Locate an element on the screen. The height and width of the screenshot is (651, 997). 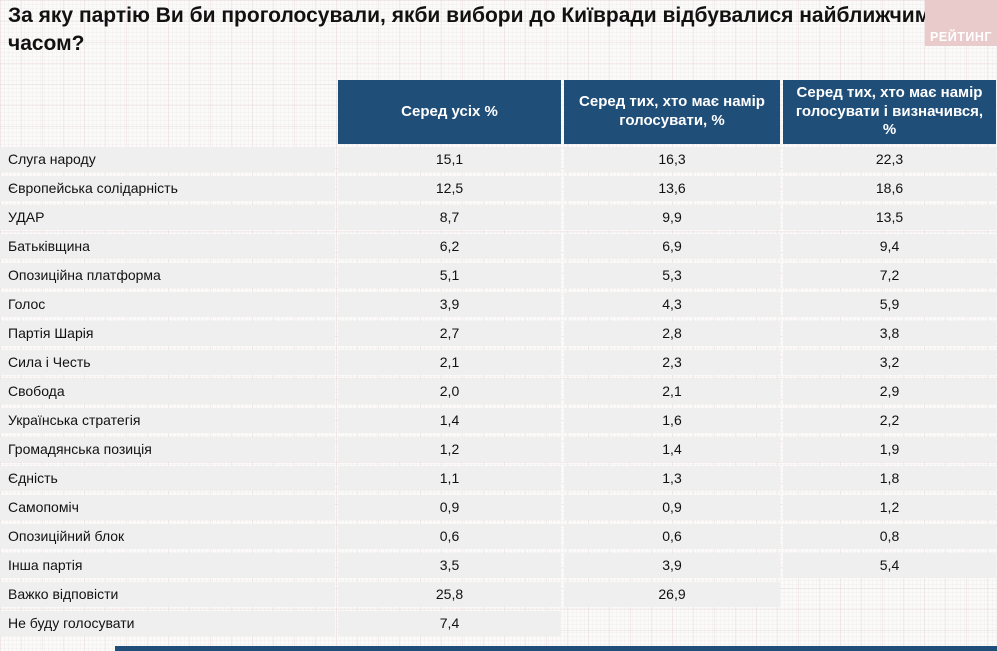
table-row: Опозиційний блок 0,6 0,6 0,8 is located at coordinates (498, 536).